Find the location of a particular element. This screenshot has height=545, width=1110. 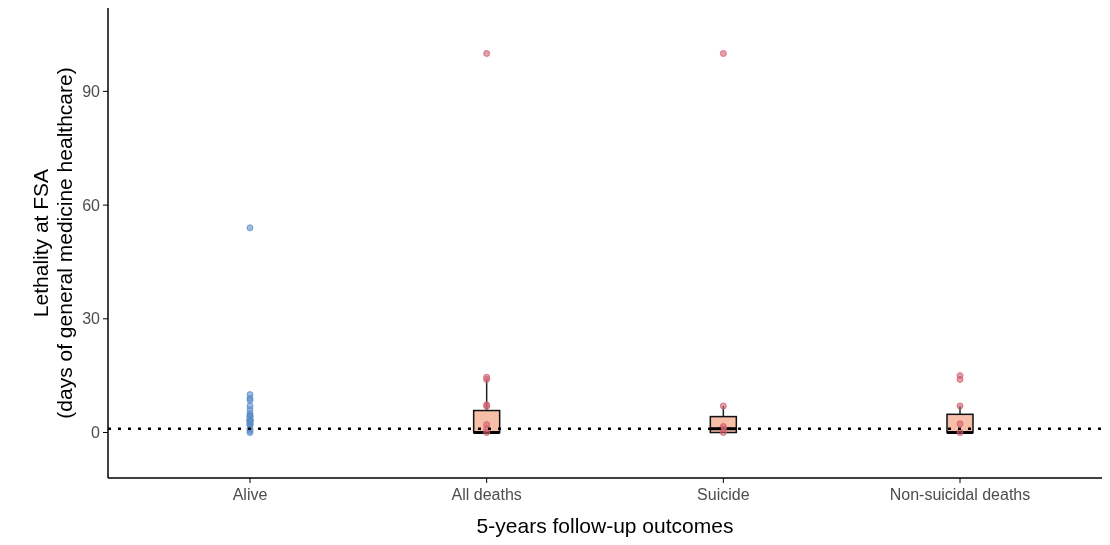

x-tick-label: Non-suicidal deaths is located at coordinates (960, 494).